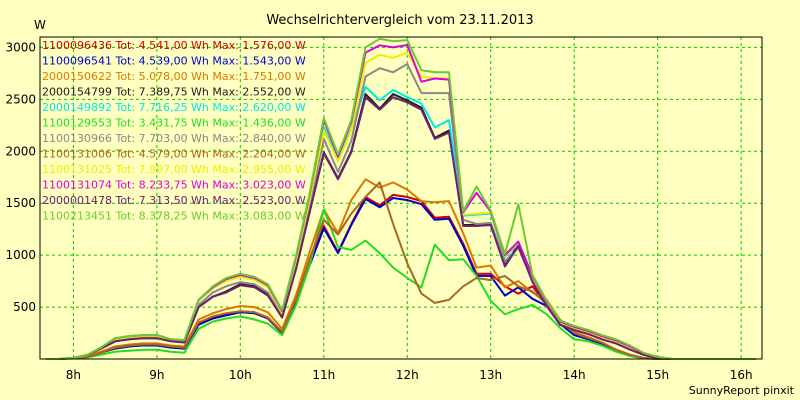 The width and height of the screenshot is (800, 400). What do you see at coordinates (24, 307) in the screenshot?
I see `y-tick-label: 500` at bounding box center [24, 307].